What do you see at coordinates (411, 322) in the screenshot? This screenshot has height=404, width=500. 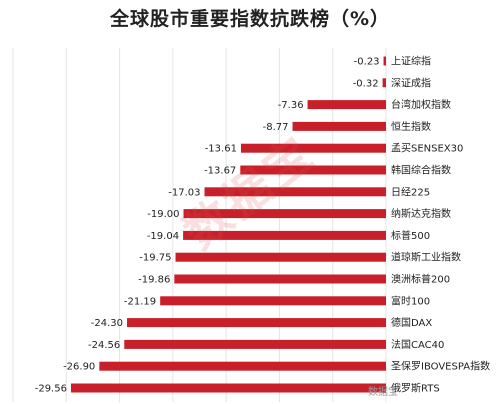 I see `category-label: 德国DAX` at bounding box center [411, 322].